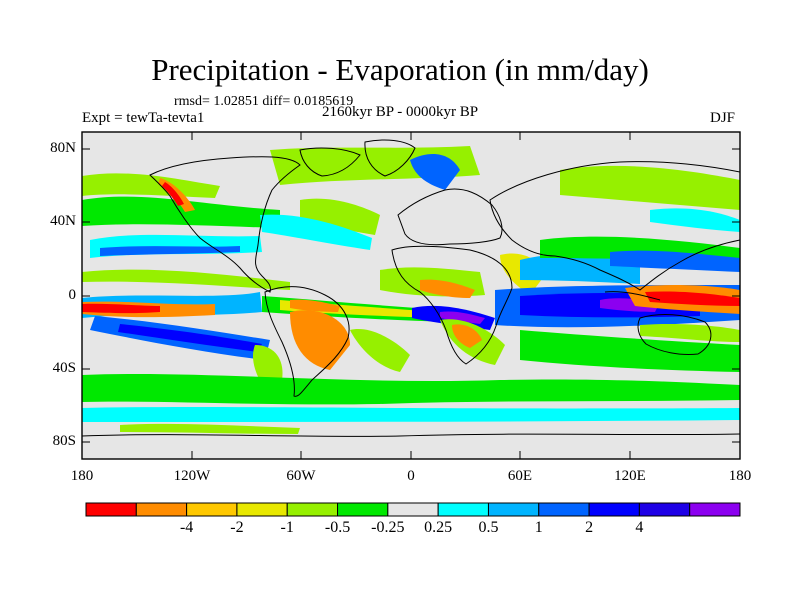 The image size is (800, 600). Describe the element at coordinates (723, 118) in the screenshot. I see `season-label: DJF` at that location.